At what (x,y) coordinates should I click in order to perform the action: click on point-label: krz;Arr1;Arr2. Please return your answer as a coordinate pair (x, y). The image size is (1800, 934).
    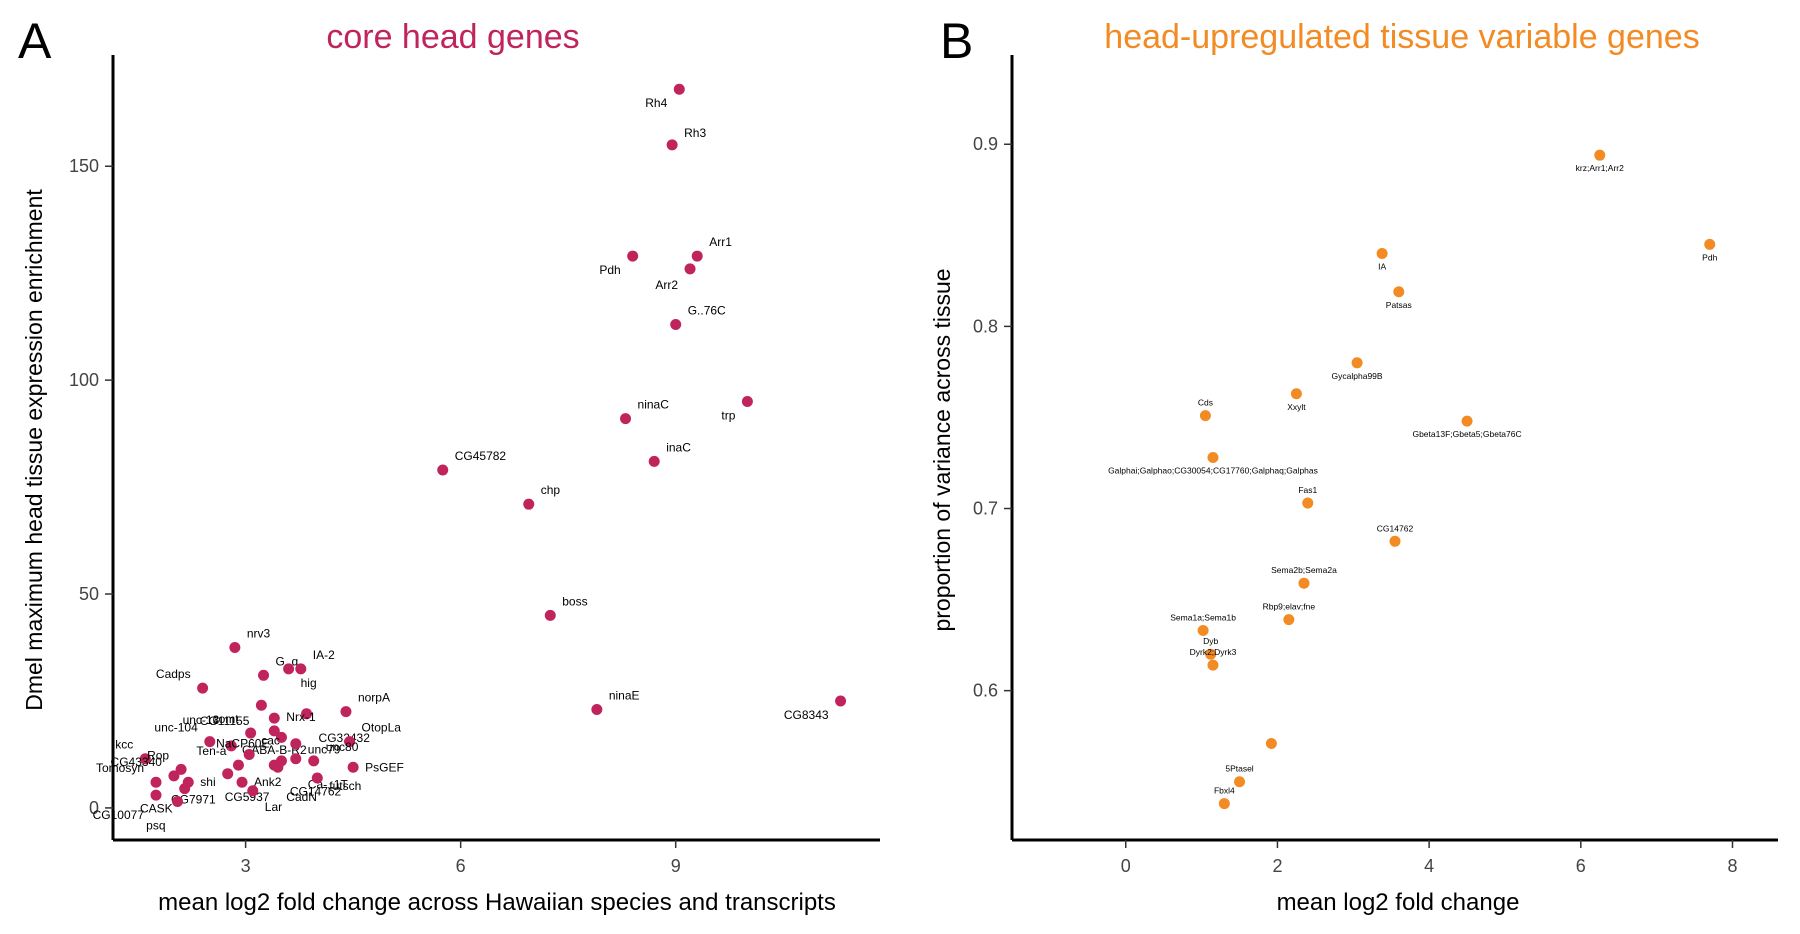
    Looking at the image, I should click on (1600, 168).